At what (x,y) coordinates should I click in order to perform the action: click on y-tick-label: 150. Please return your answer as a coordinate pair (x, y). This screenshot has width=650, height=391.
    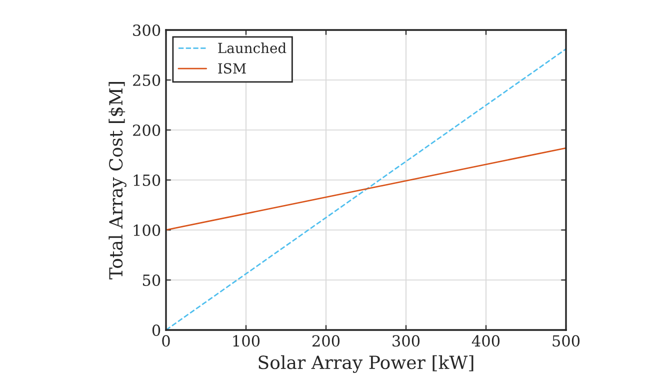
    Looking at the image, I should click on (147, 180).